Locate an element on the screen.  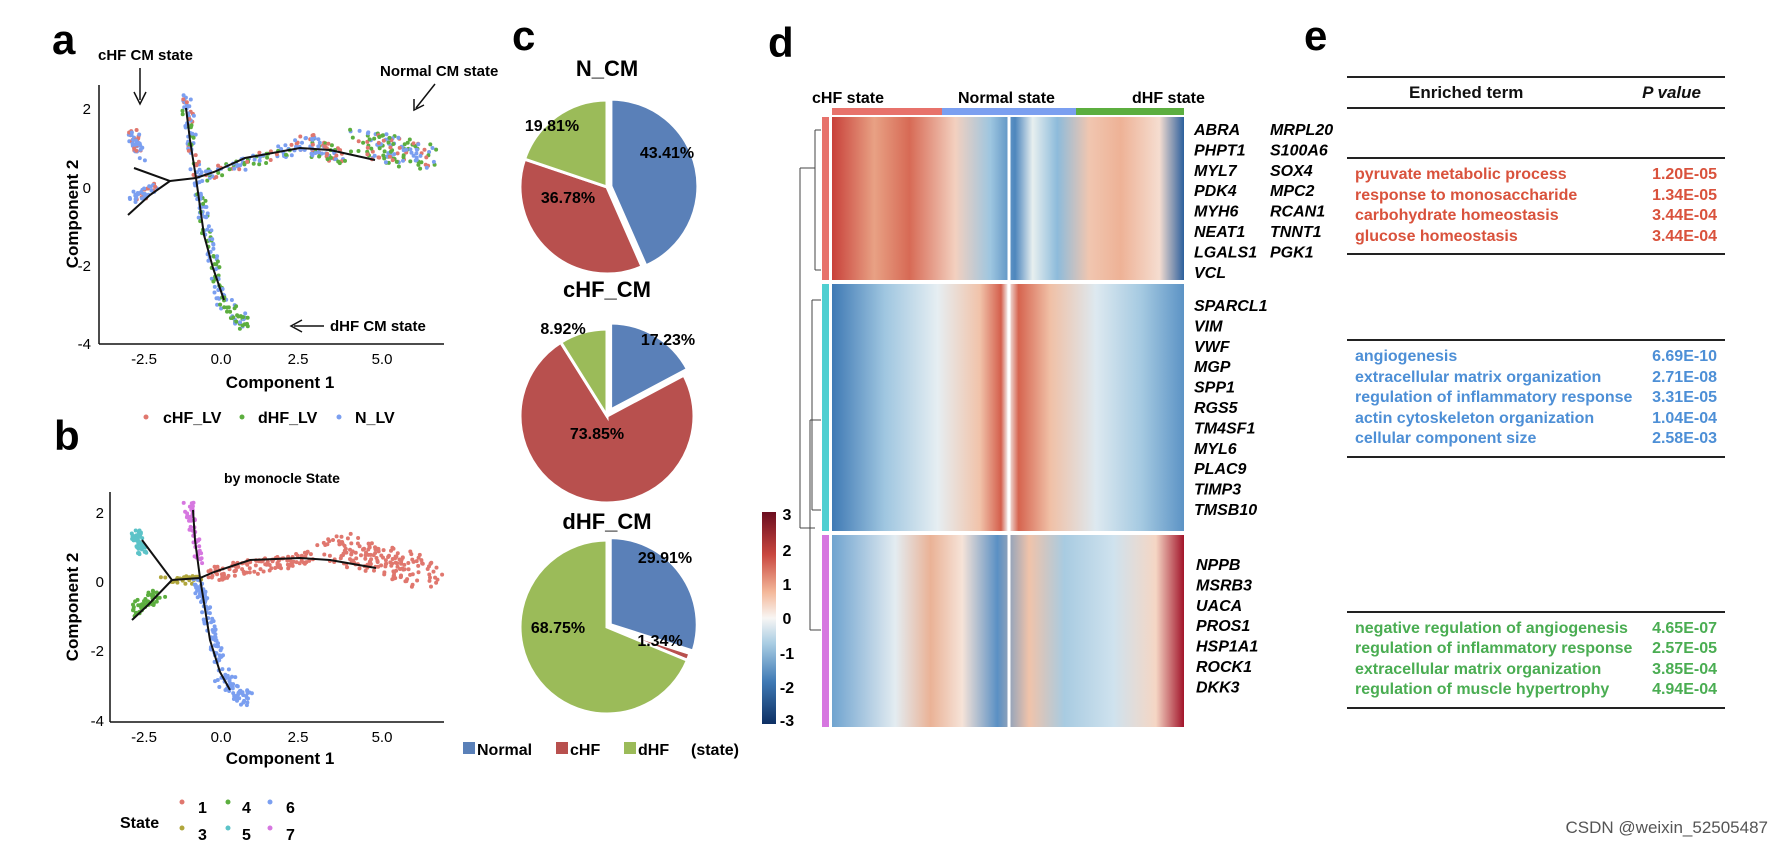
state-labels: cHF state Normal state dHF state is located at coordinates (1008, 98).